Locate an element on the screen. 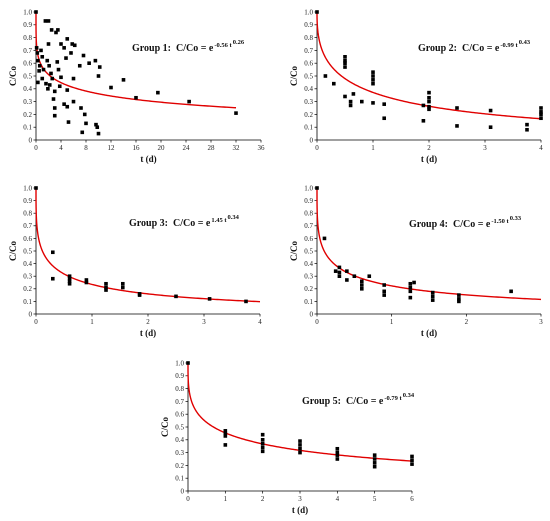 This screenshot has height=521, width=550. x-tick-label: 36 is located at coordinates (262, 148).